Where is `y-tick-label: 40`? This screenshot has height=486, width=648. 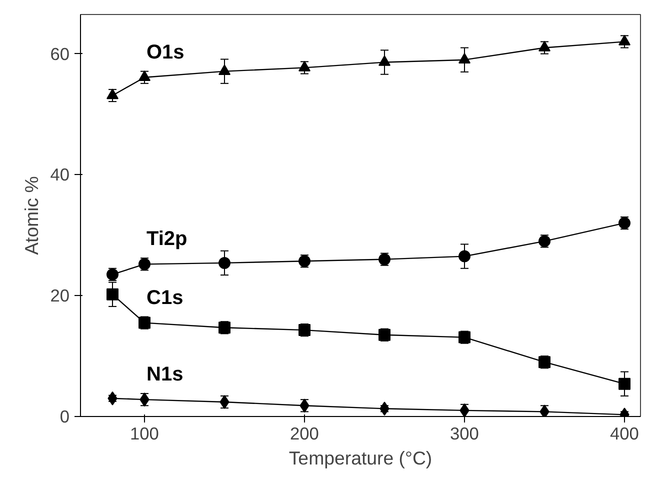 y-tick-label: 40 is located at coordinates (60, 174).